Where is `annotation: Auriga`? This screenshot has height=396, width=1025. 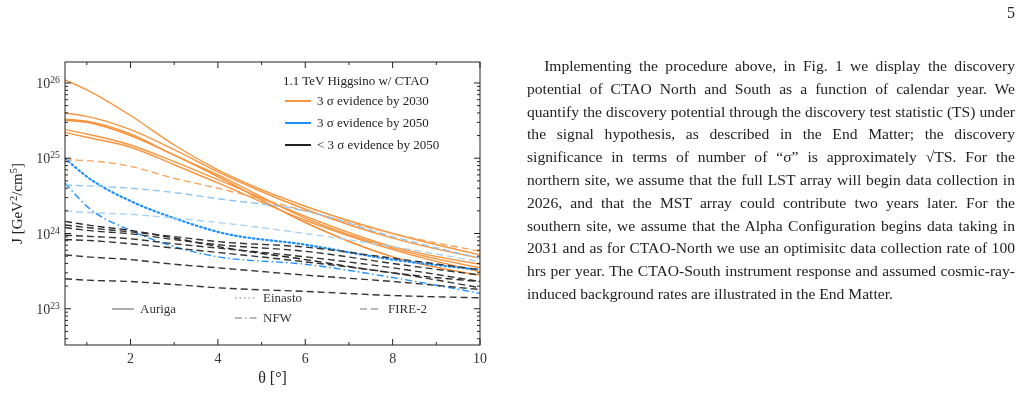
annotation: Auriga is located at coordinates (158, 308).